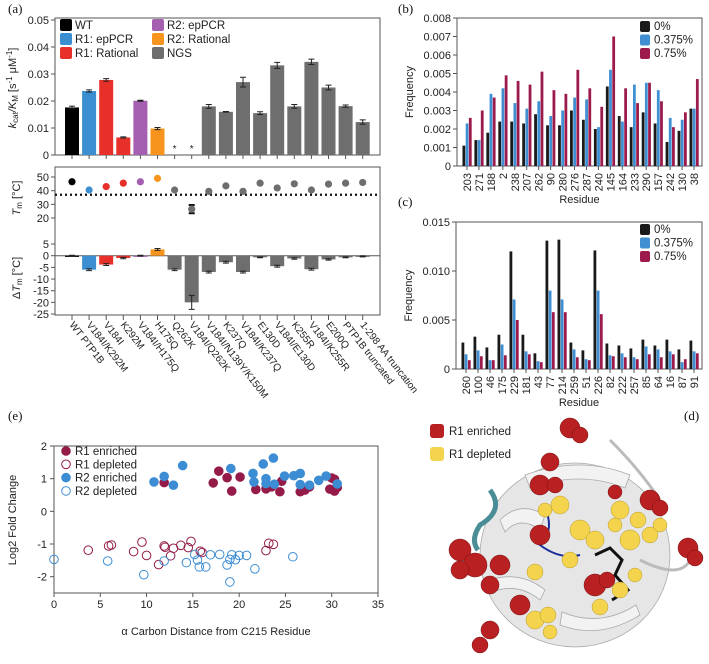  Describe the element at coordinates (13, 107) in the screenshot. I see `ylabel-part: /K` at that location.